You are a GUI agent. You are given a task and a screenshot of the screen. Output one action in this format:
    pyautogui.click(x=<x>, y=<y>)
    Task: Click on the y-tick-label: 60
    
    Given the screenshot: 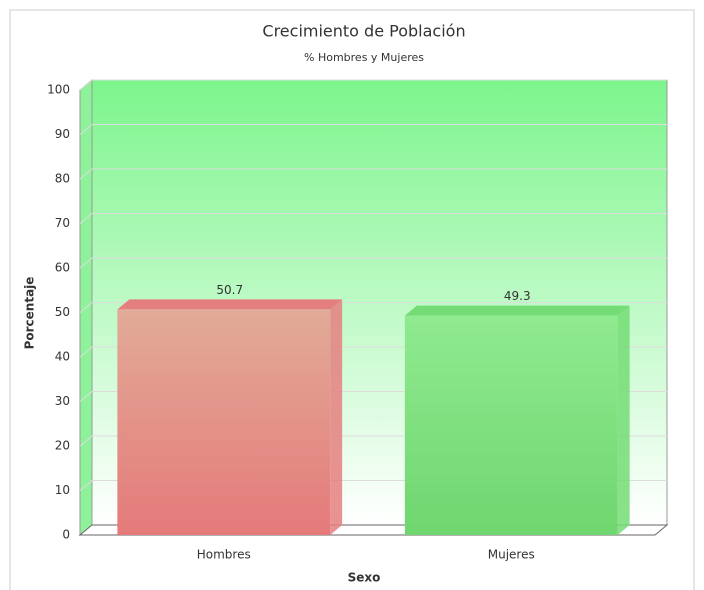 What is the action you would take?
    pyautogui.click(x=62, y=268)
    